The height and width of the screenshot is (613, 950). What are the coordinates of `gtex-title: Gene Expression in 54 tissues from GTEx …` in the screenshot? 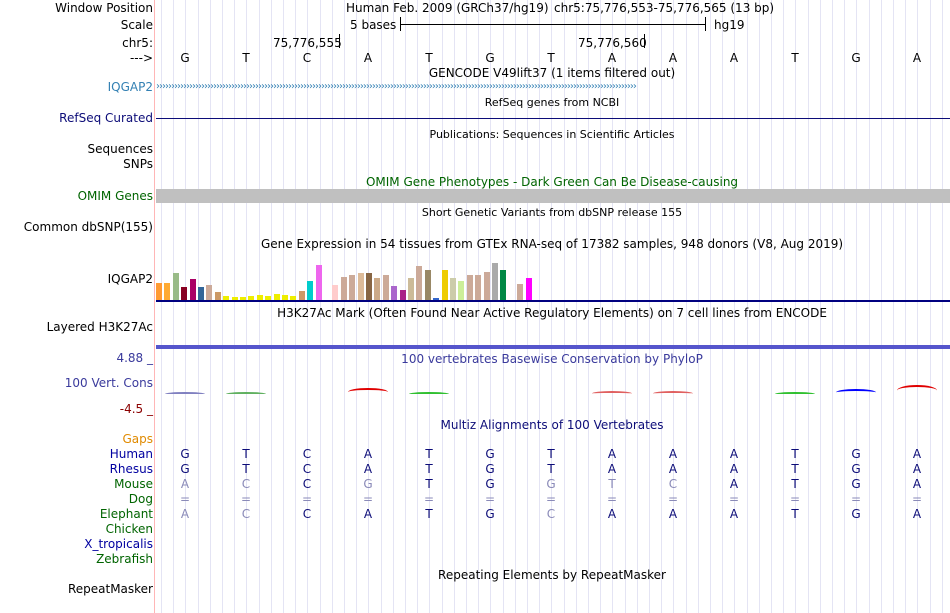 It's located at (552, 244).